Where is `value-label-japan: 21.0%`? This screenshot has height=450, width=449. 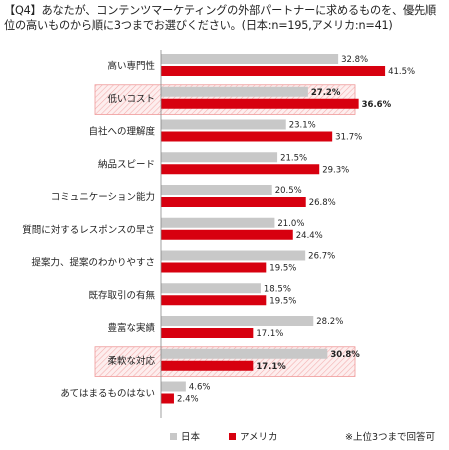
value-label-japan: 21.0% is located at coordinates (290, 224).